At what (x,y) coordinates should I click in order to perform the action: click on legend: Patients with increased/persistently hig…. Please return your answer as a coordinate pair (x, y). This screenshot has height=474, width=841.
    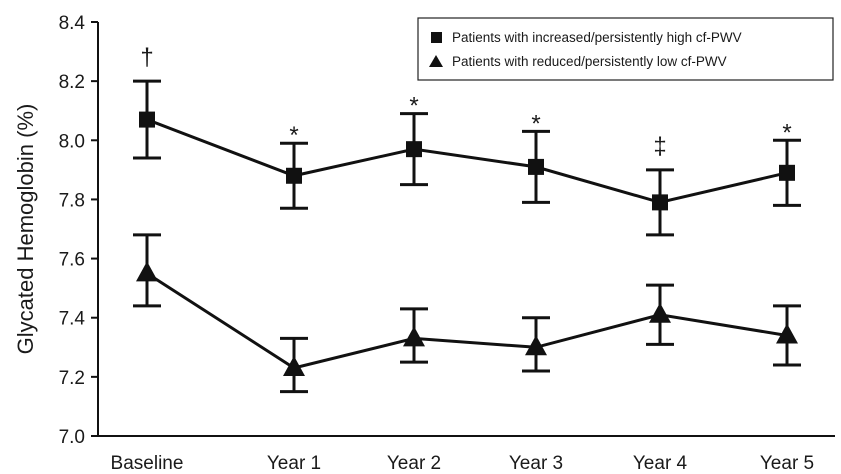
    Looking at the image, I should click on (625, 49).